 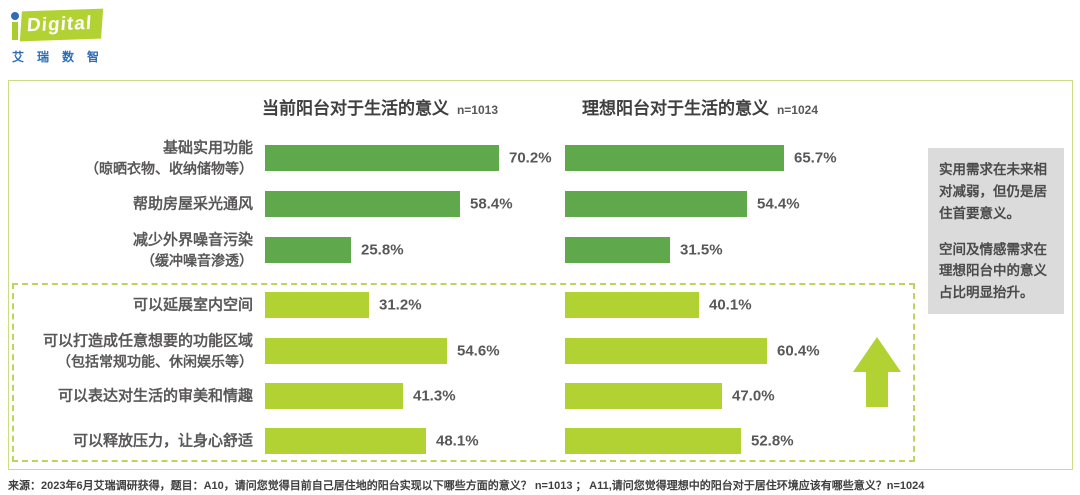 What do you see at coordinates (815, 158) in the screenshot?
I see `bar-value: 65.7%` at bounding box center [815, 158].